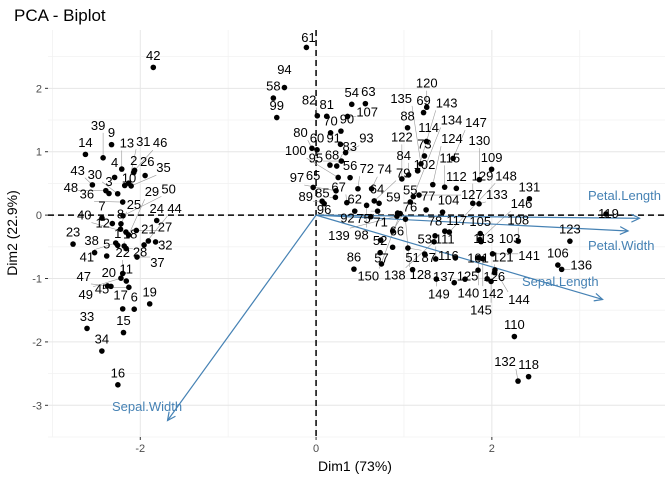  Describe the element at coordinates (410, 207) in the screenshot. I see `point-label: 76` at that location.